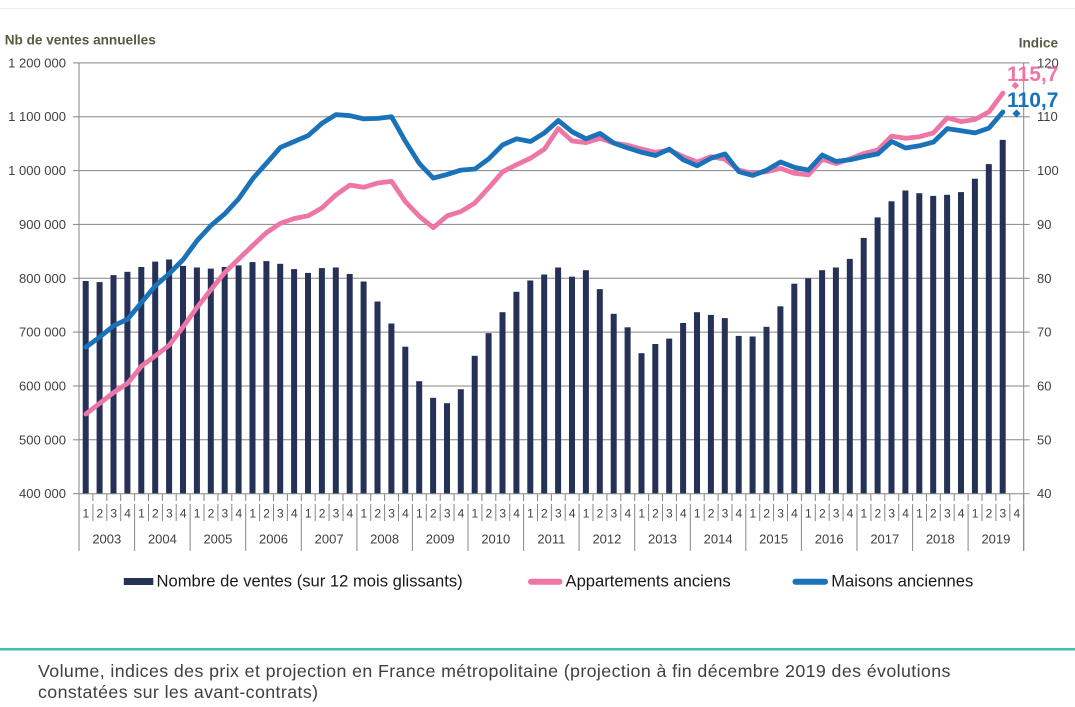 This screenshot has height=707, width=1075. Describe the element at coordinates (1044, 439) in the screenshot. I see `svg-text: 50` at that location.